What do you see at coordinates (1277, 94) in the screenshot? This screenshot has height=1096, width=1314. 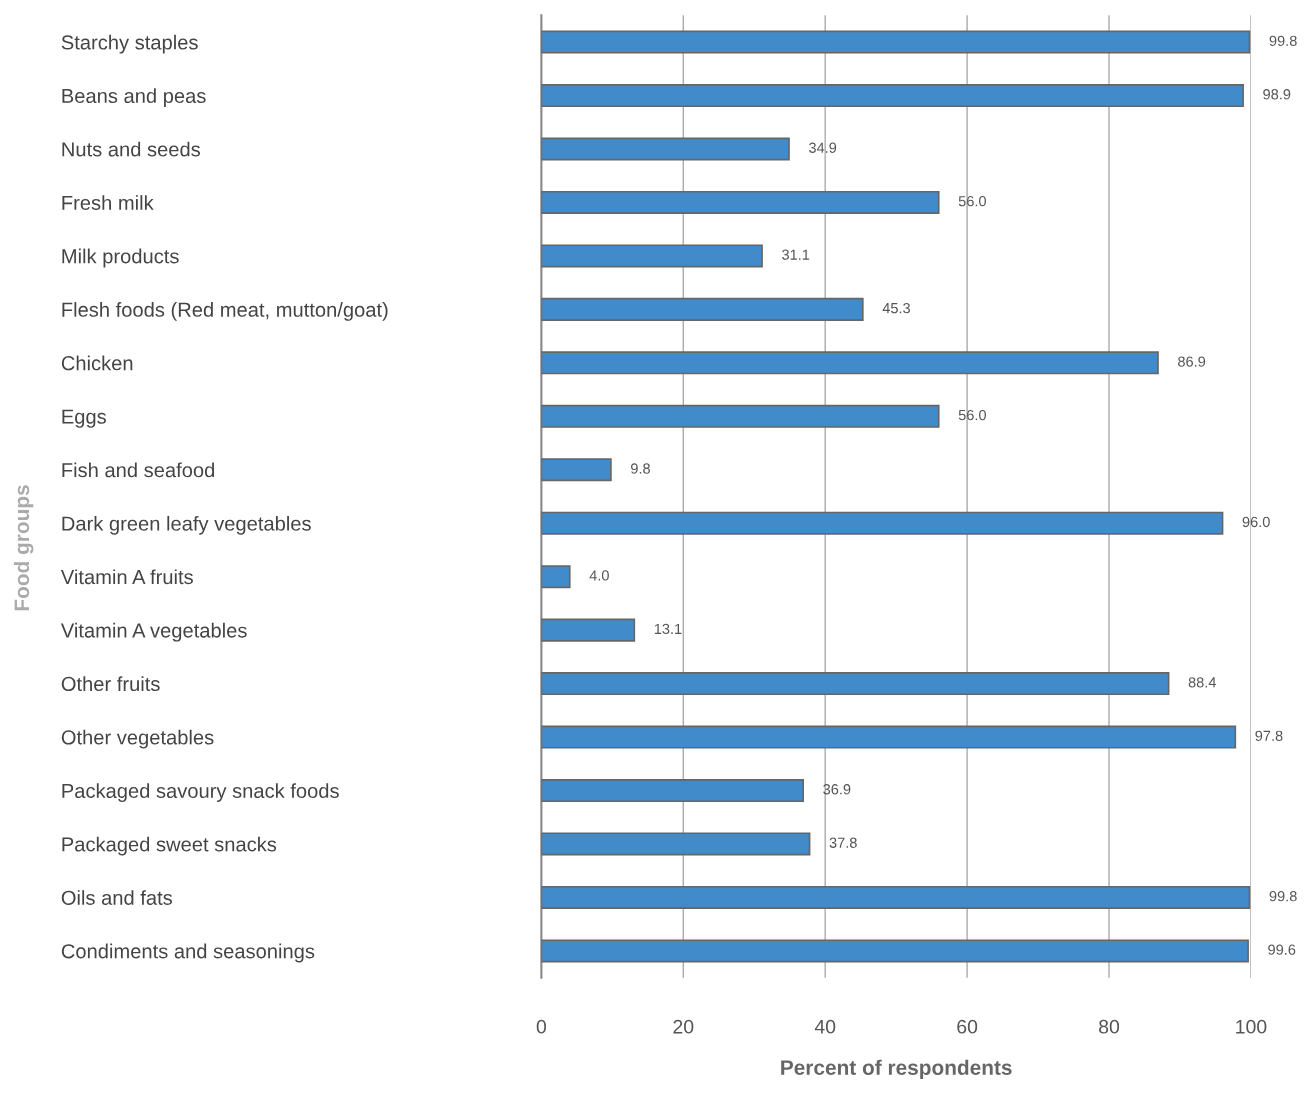 I see `data-label: 98.9` at bounding box center [1277, 94].